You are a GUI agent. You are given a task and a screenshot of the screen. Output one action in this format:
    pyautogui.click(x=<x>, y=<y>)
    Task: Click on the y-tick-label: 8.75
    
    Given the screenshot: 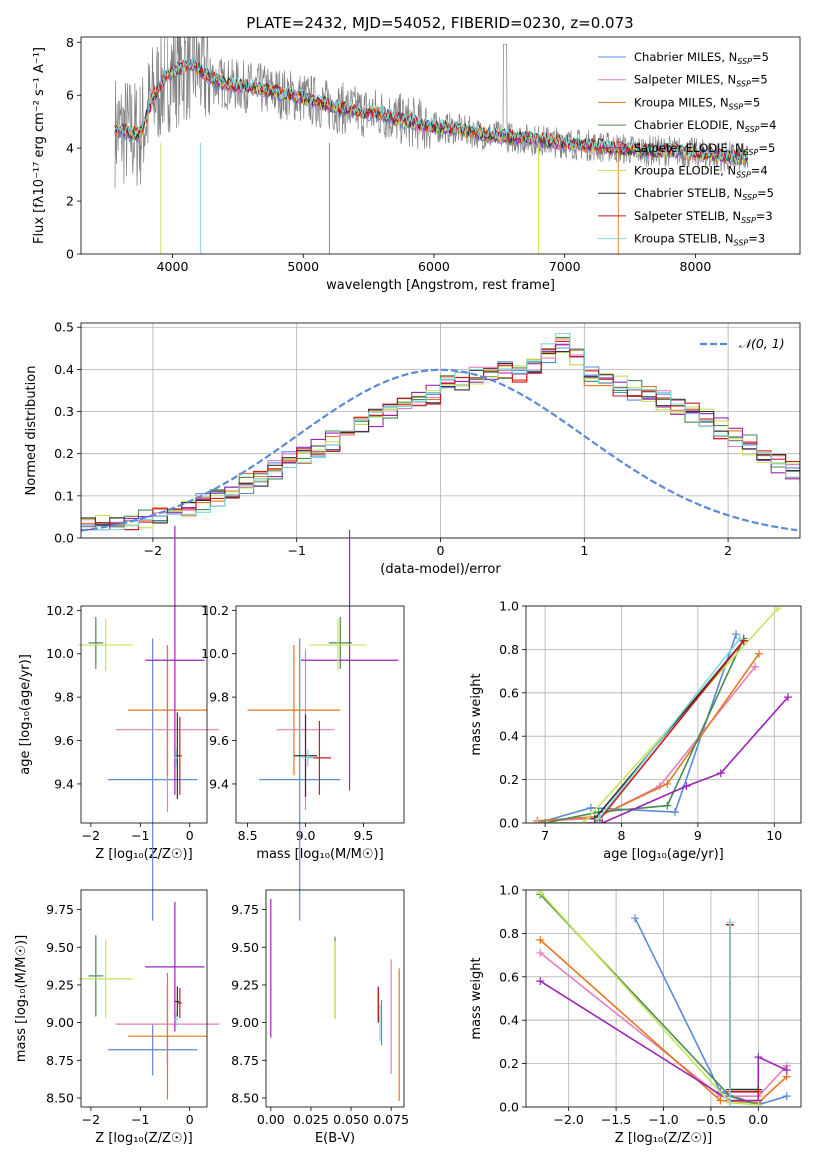 What is the action you would take?
    pyautogui.click(x=60, y=1060)
    